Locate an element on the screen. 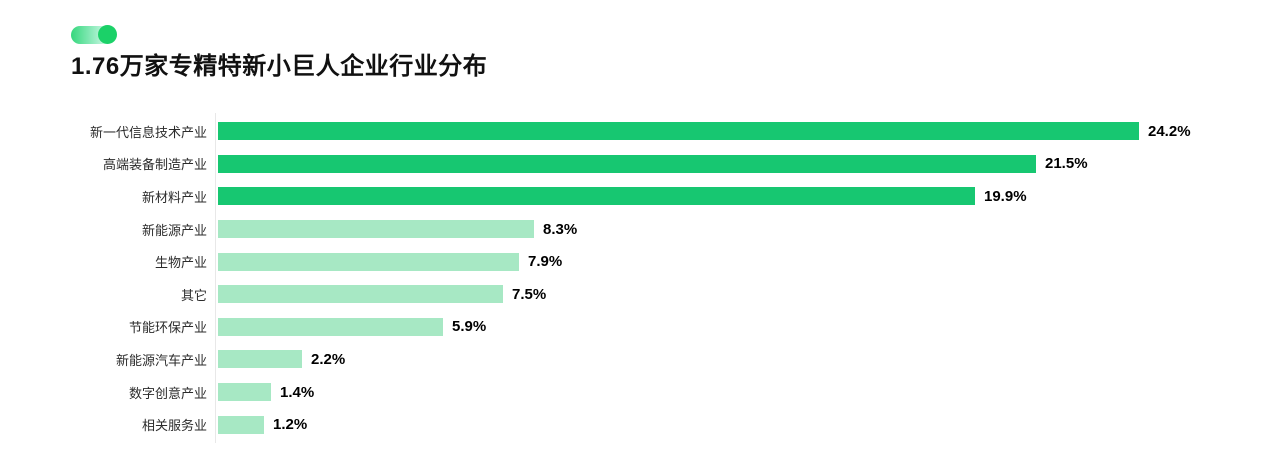 Image resolution: width=1269 pixels, height=461 pixels. category-label: 新能源汽车产业 is located at coordinates (161, 360).